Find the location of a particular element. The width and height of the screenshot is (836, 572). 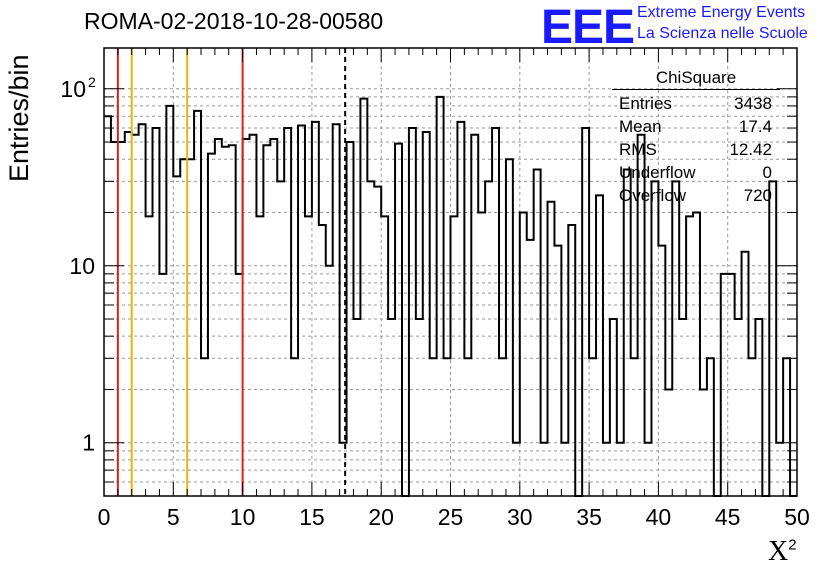

x-tick-label: 30 is located at coordinates (520, 517).